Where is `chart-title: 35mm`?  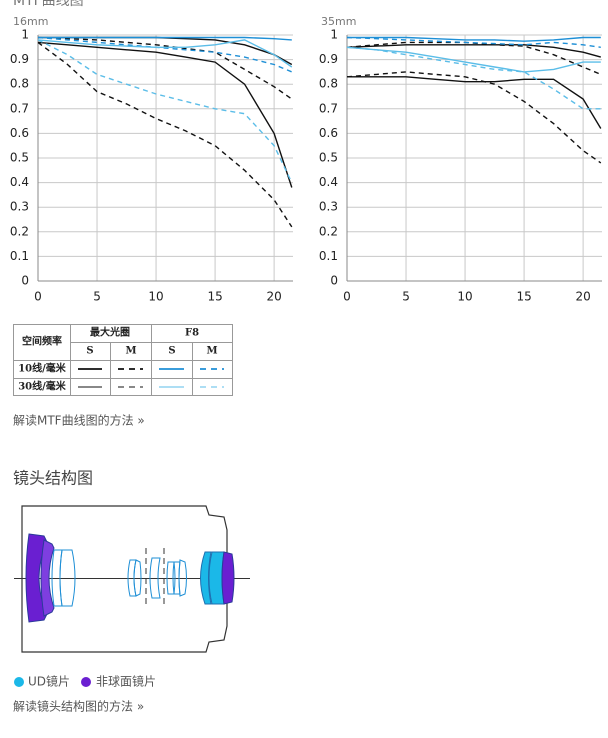
chart-title: 35mm is located at coordinates (338, 21).